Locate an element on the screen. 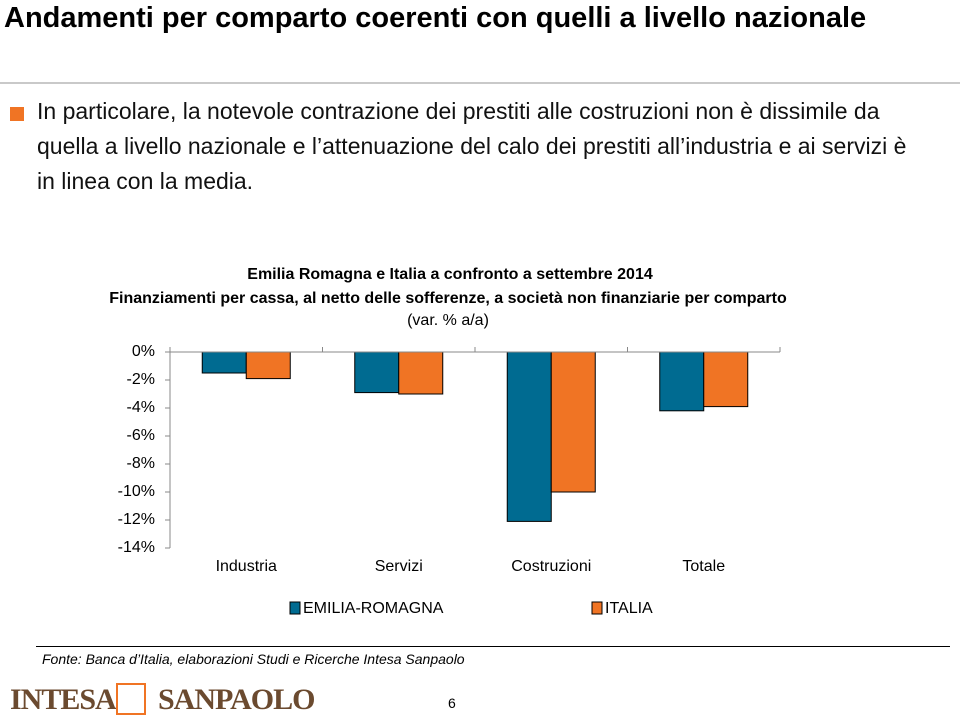 This screenshot has height=722, width=960. y-tick-label: -2% is located at coordinates (141, 379).